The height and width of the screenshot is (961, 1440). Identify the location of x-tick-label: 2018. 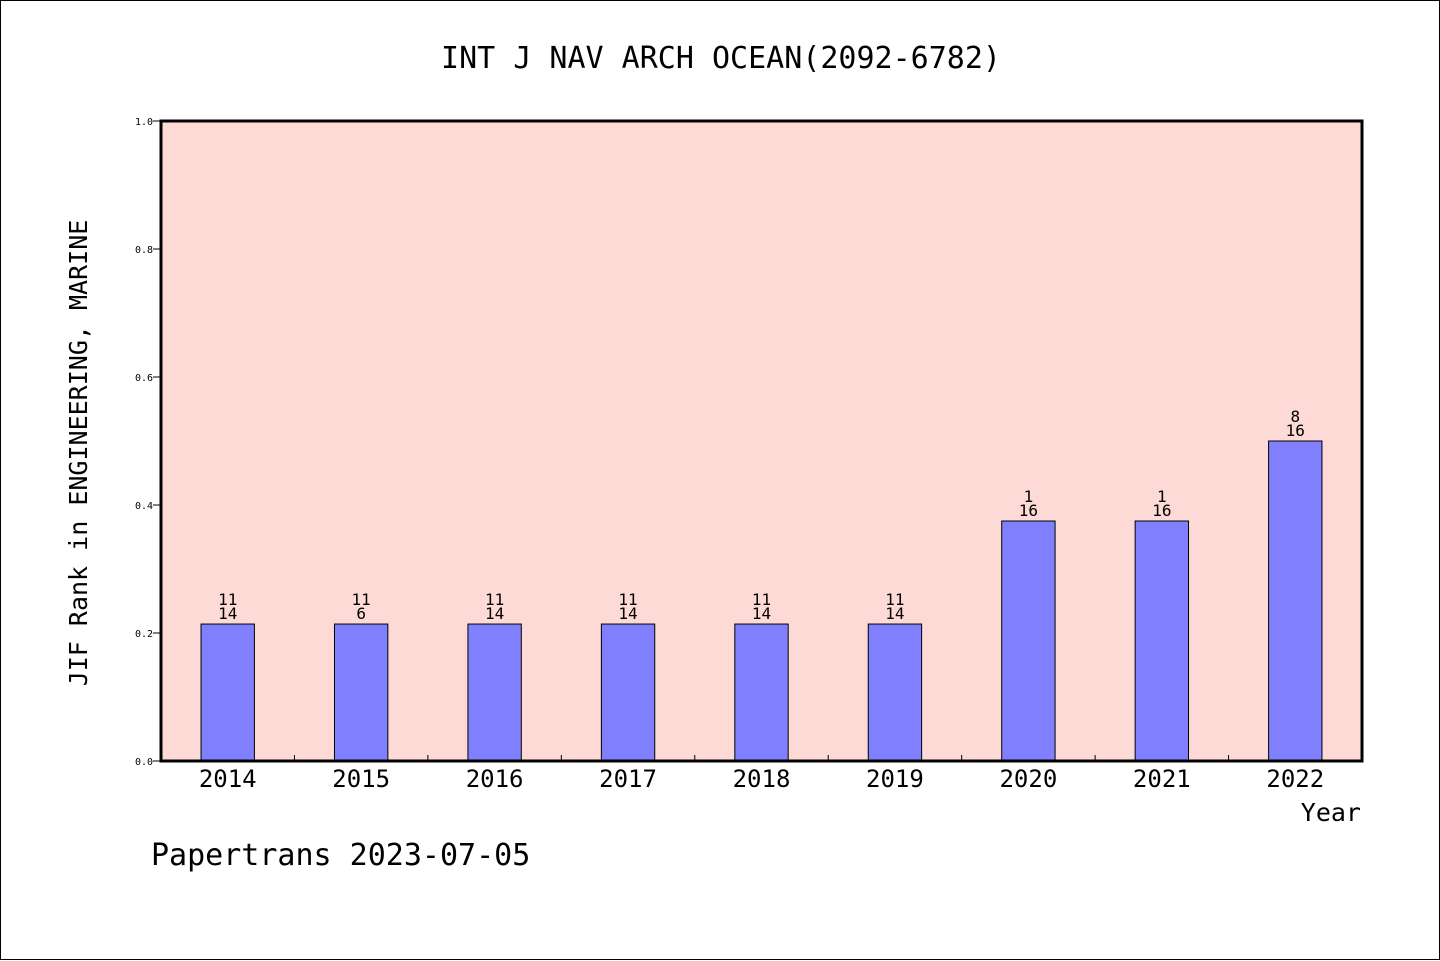
(762, 779).